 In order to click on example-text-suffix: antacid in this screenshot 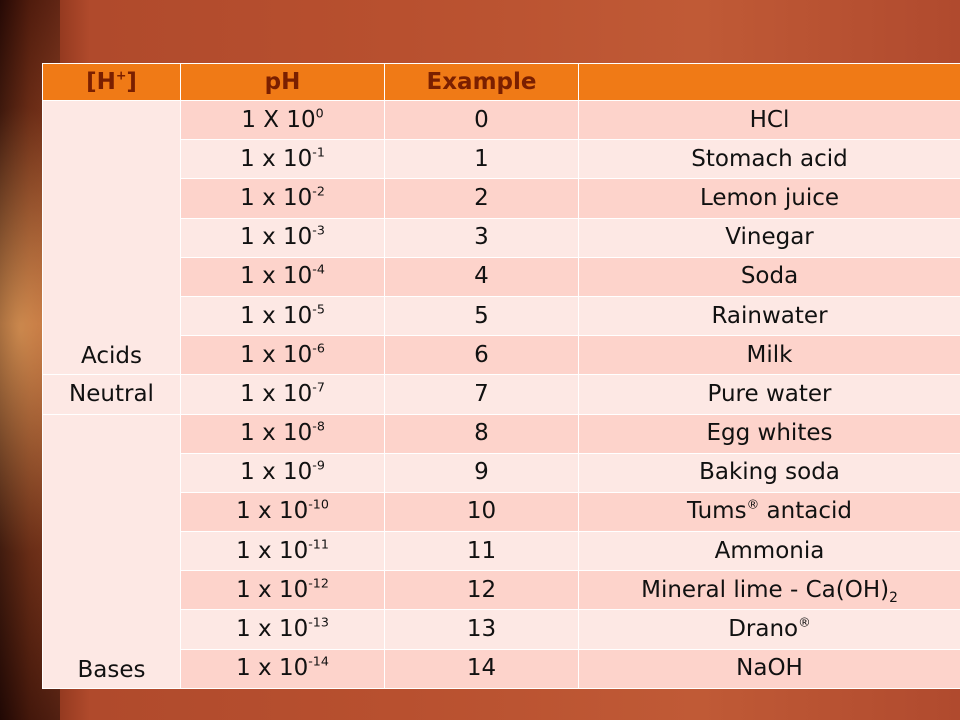, I will do `click(805, 511)`.